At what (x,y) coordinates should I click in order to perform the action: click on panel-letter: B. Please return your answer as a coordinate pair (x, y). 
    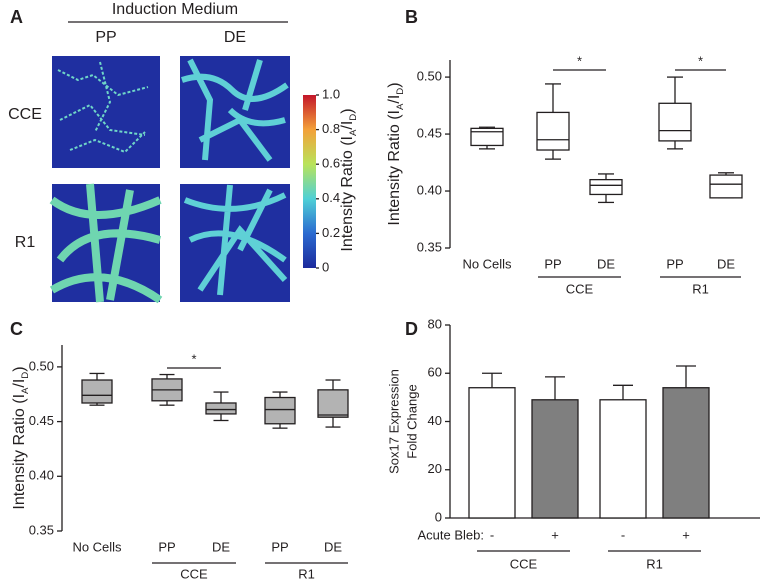
    Looking at the image, I should click on (411, 17).